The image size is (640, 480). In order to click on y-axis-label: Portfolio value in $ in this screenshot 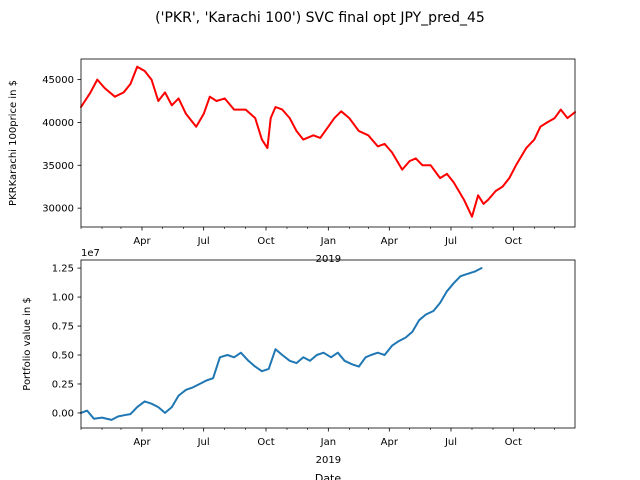, I will do `click(27, 343)`.